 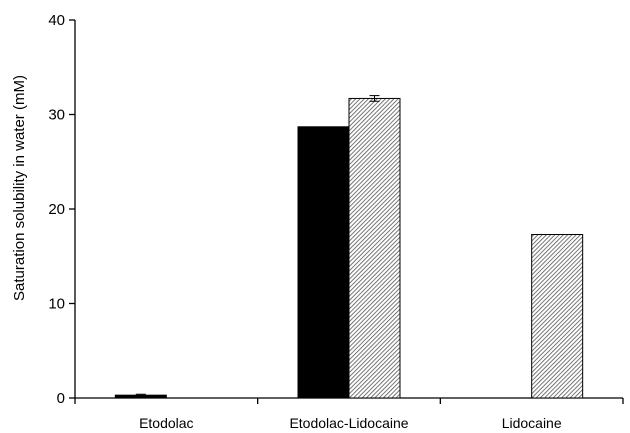 What do you see at coordinates (56, 304) in the screenshot?
I see `y-tick-label: 10` at bounding box center [56, 304].